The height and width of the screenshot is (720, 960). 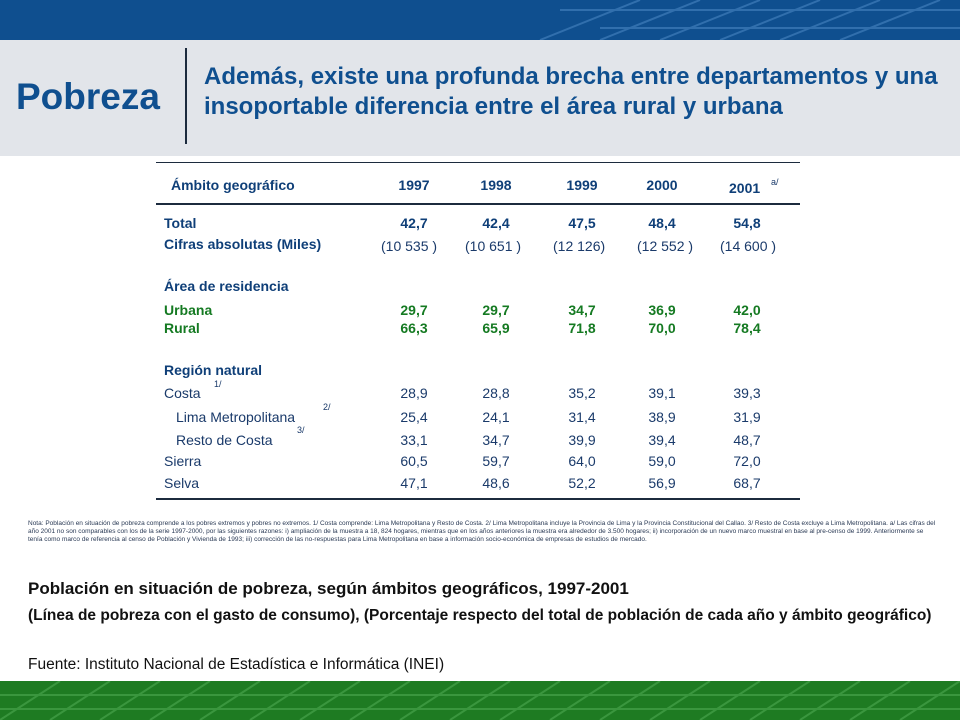 I want to click on cell-costa-1998: 28,8, so click(x=496, y=393).